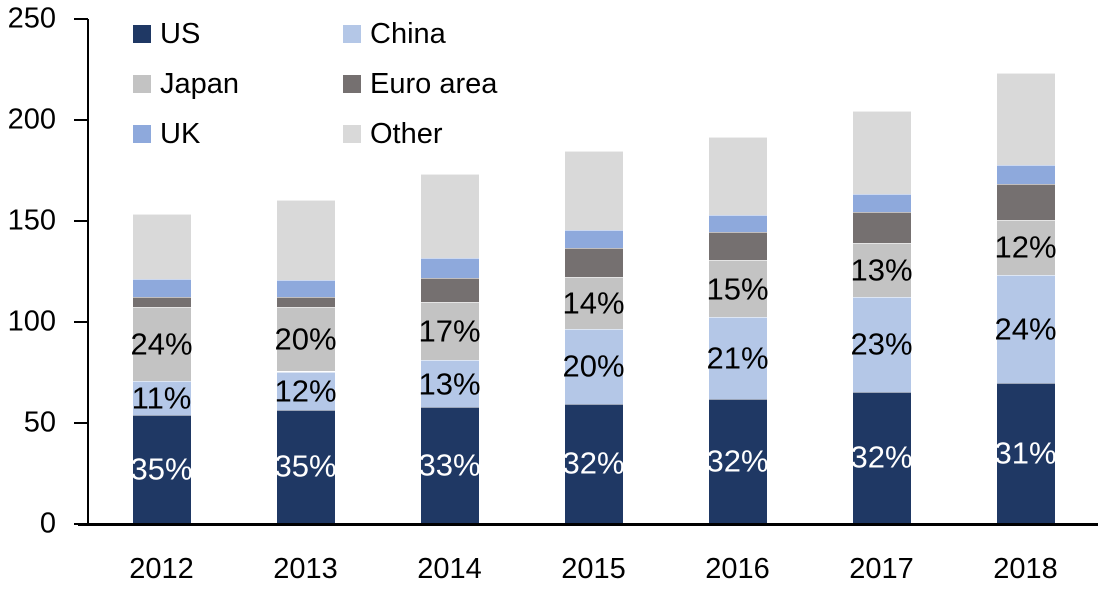 The width and height of the screenshot is (1102, 598). I want to click on legend-swatch-japan-icon, so click(142, 84).